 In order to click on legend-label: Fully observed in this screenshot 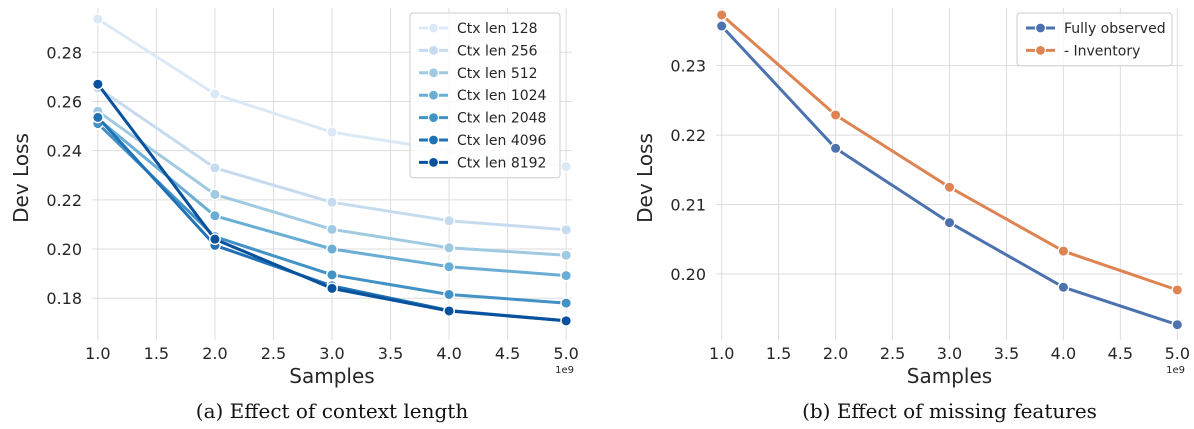, I will do `click(1115, 29)`.